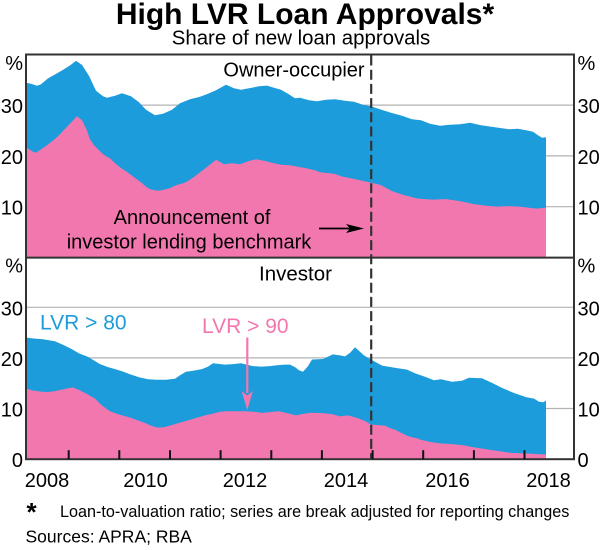 Image resolution: width=600 pixels, height=550 pixels. Describe the element at coordinates (47, 481) in the screenshot. I see `svg-text: 2008` at that location.